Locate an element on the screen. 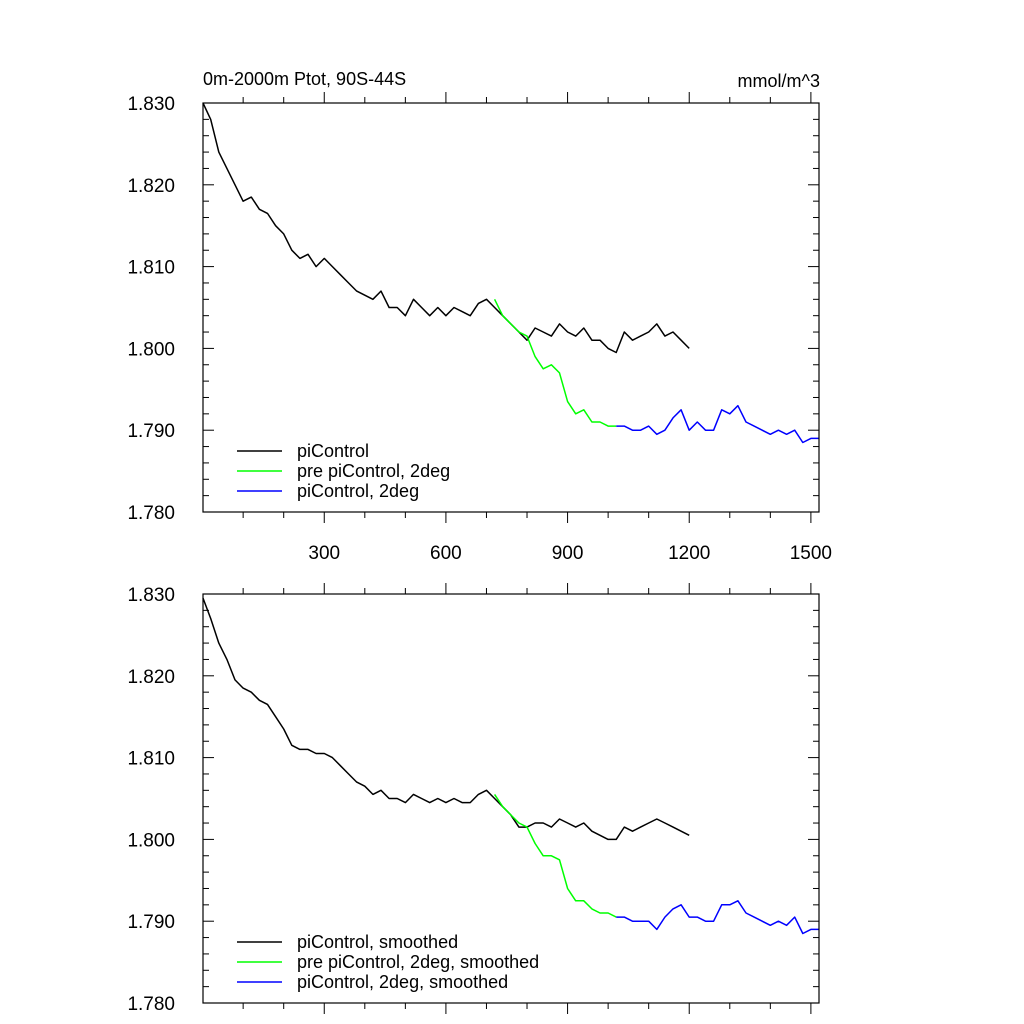  x-tick-label: 300 is located at coordinates (324, 553).